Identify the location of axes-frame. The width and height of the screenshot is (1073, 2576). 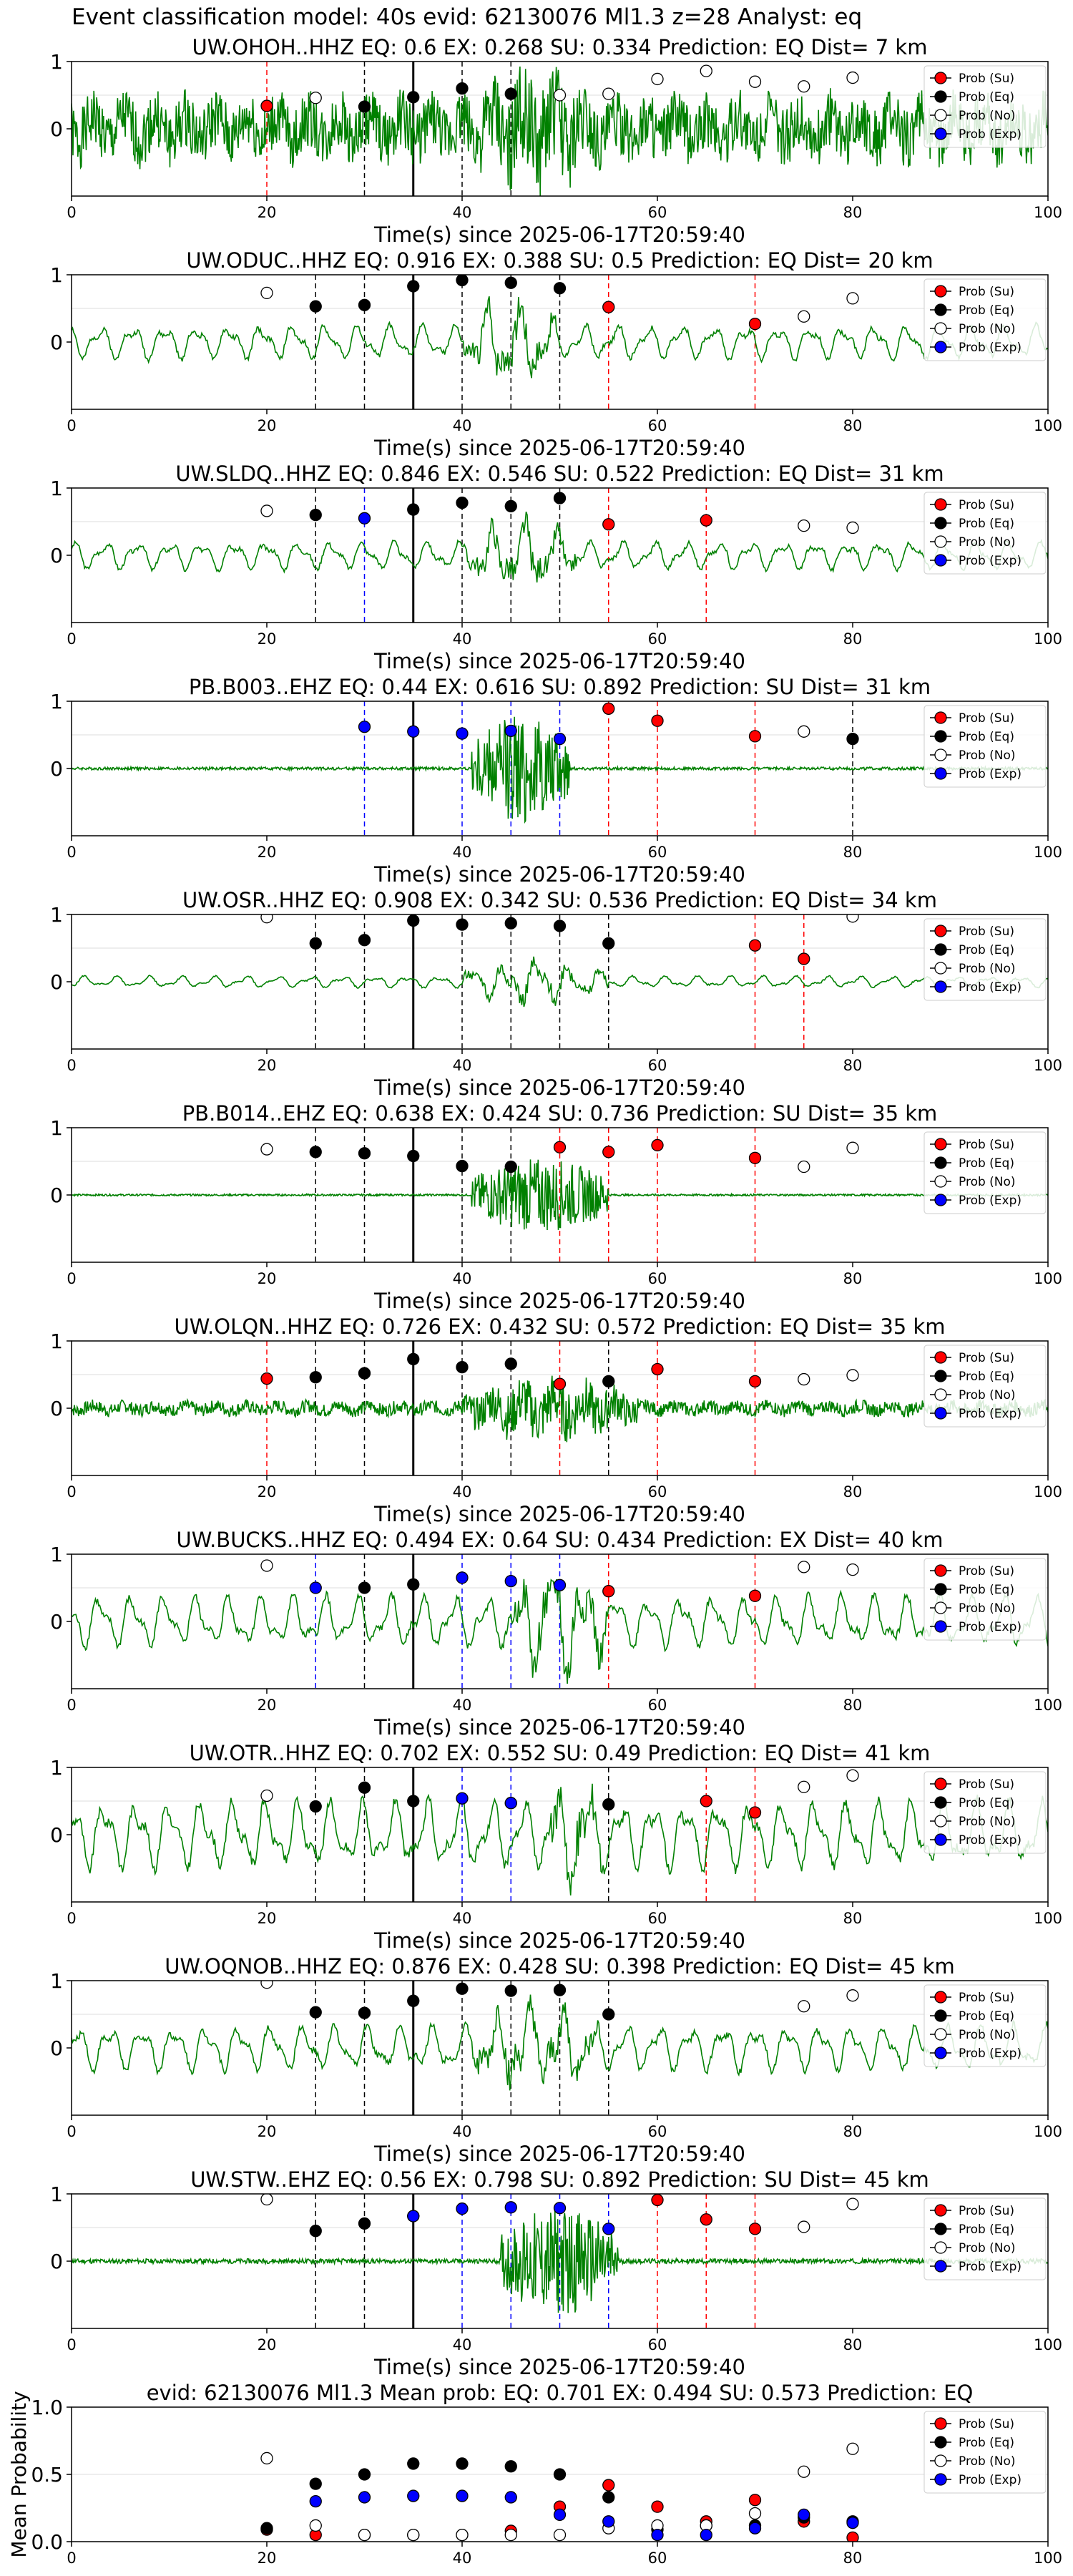
(560, 1835).